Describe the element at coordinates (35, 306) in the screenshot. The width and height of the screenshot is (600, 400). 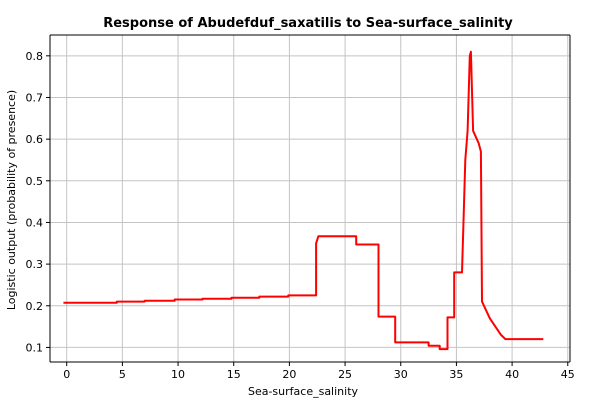
I see `y-tick-label: 0.2` at that location.